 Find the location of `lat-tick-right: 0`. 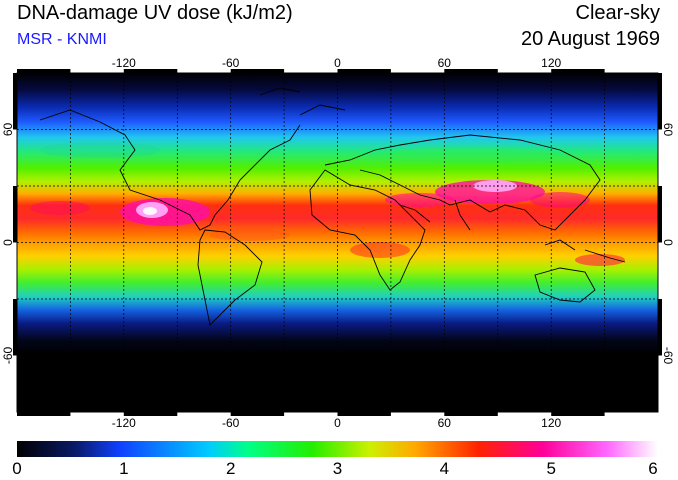

lat-tick-right: 0 is located at coordinates (668, 242).